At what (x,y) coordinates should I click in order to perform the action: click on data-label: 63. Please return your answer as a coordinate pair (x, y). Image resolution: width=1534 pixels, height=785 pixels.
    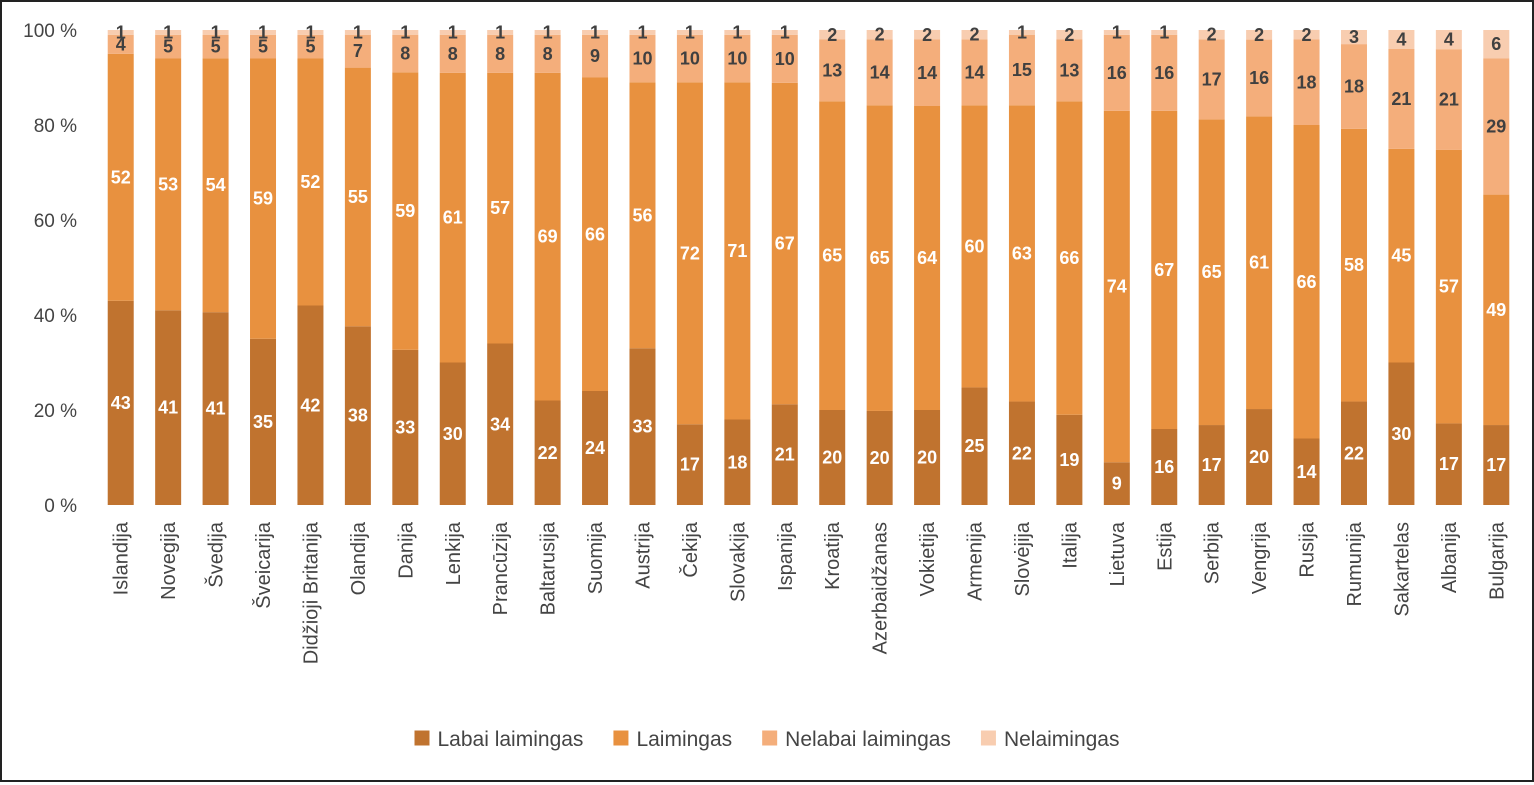
    Looking at the image, I should click on (1022, 253).